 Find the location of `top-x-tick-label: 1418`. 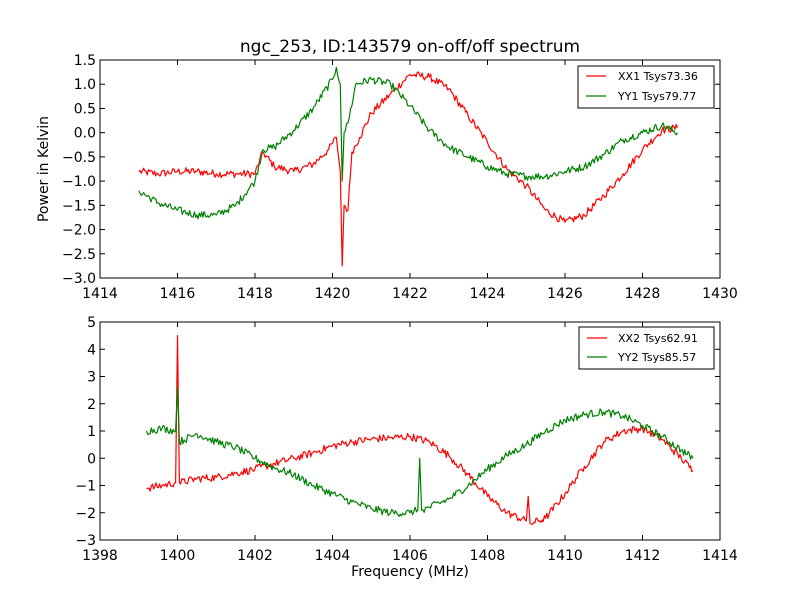

top-x-tick-label: 1418 is located at coordinates (255, 294).